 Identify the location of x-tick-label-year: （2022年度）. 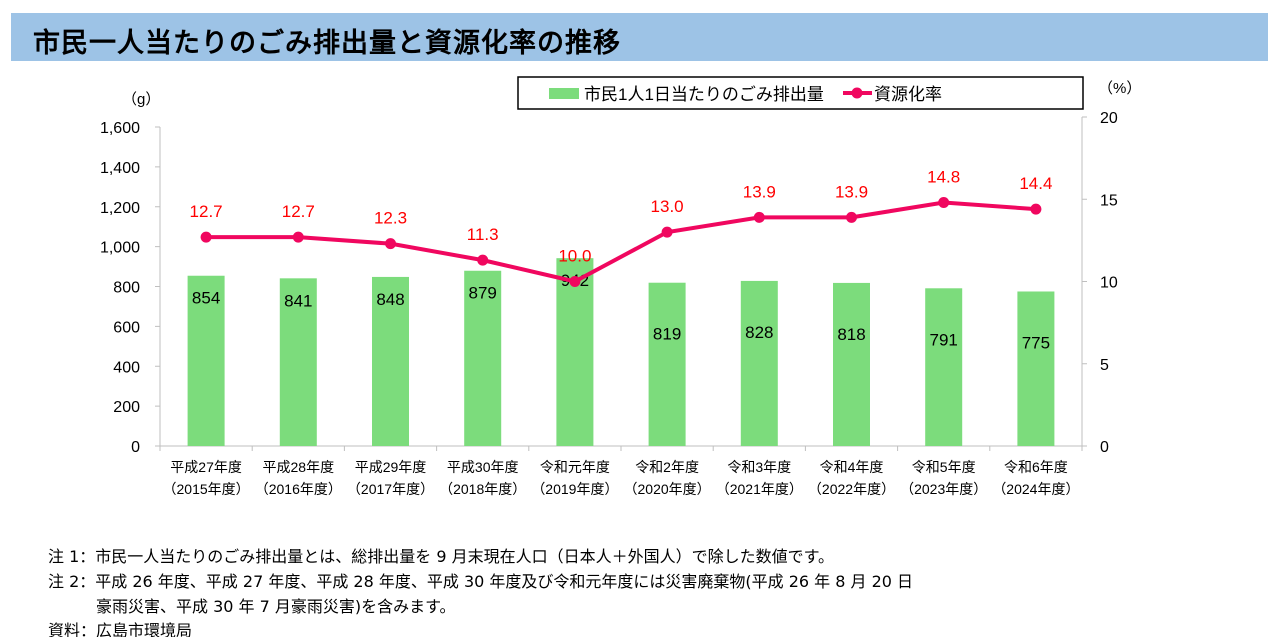
(851, 489).